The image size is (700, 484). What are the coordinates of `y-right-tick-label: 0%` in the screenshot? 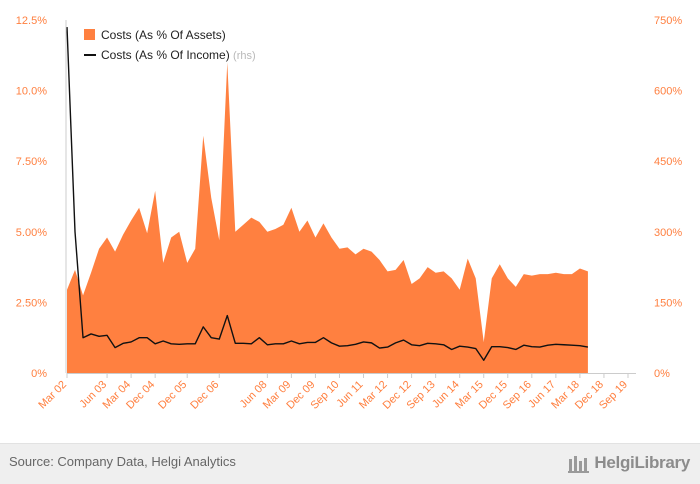 It's located at (662, 374).